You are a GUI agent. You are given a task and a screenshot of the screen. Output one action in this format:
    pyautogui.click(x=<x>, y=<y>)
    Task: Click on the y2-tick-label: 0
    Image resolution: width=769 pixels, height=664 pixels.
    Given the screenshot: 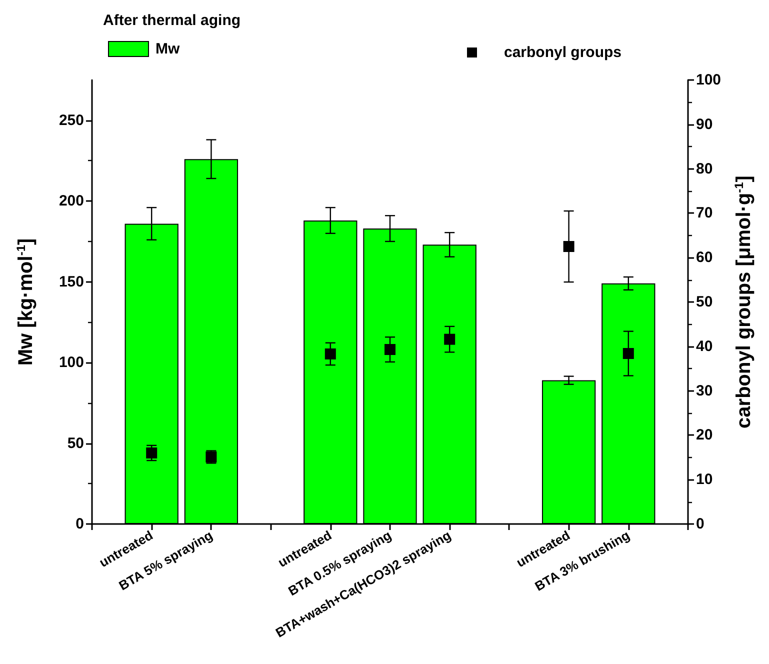 What is the action you would take?
    pyautogui.click(x=700, y=524)
    